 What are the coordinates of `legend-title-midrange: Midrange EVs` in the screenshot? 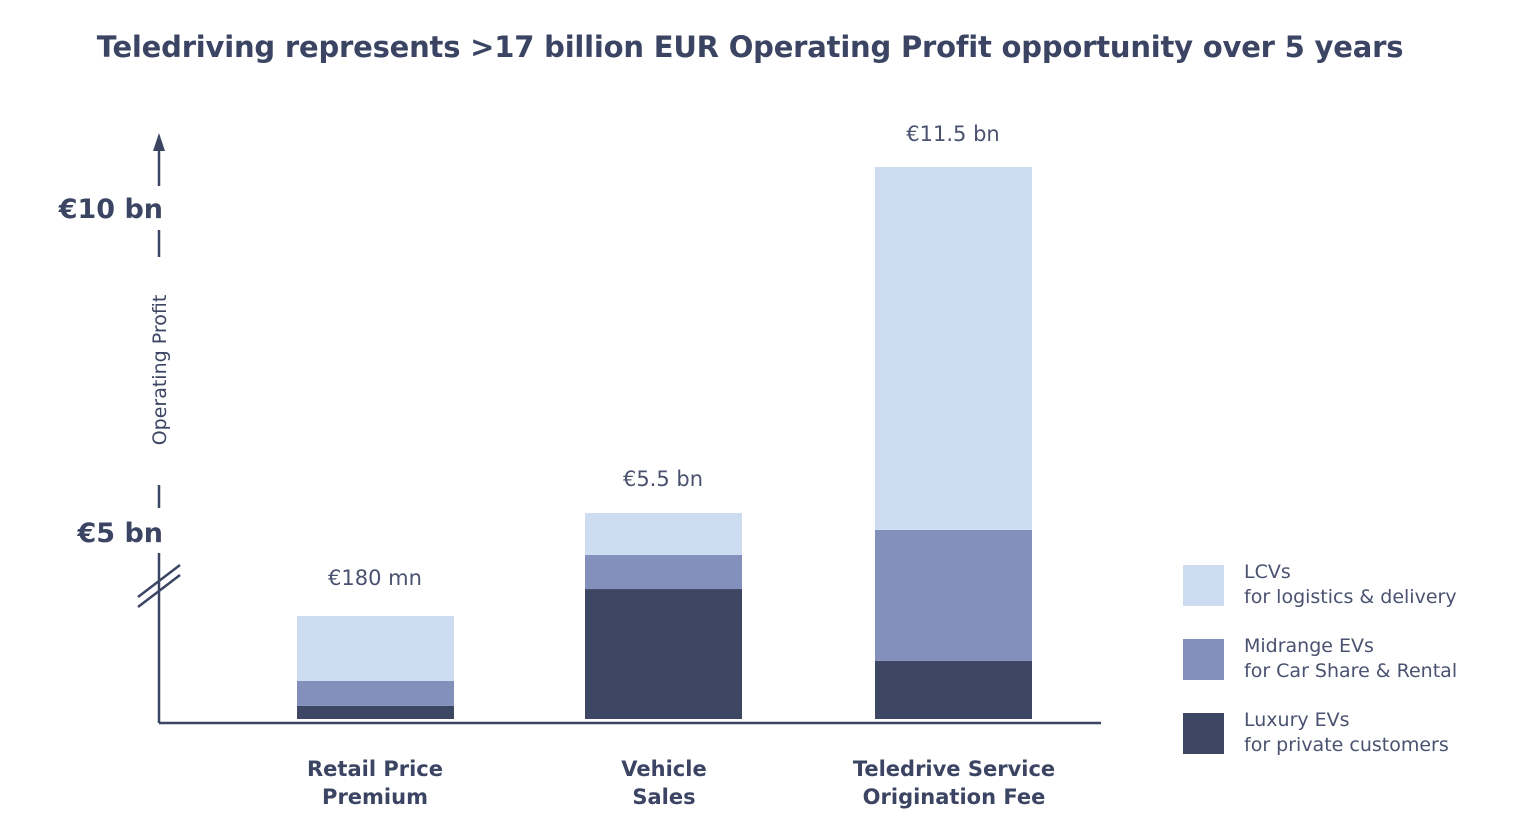 It's located at (1309, 646).